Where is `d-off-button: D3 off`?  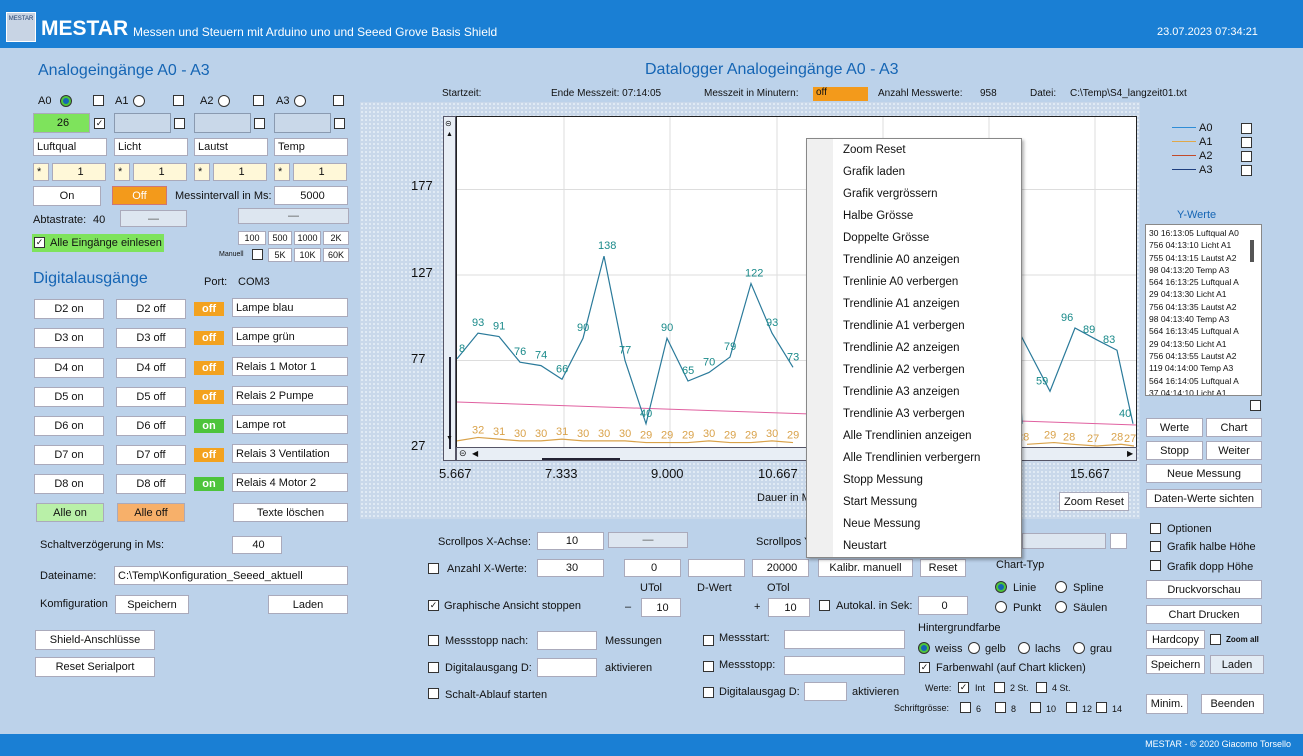 d-off-button: D3 off is located at coordinates (151, 338).